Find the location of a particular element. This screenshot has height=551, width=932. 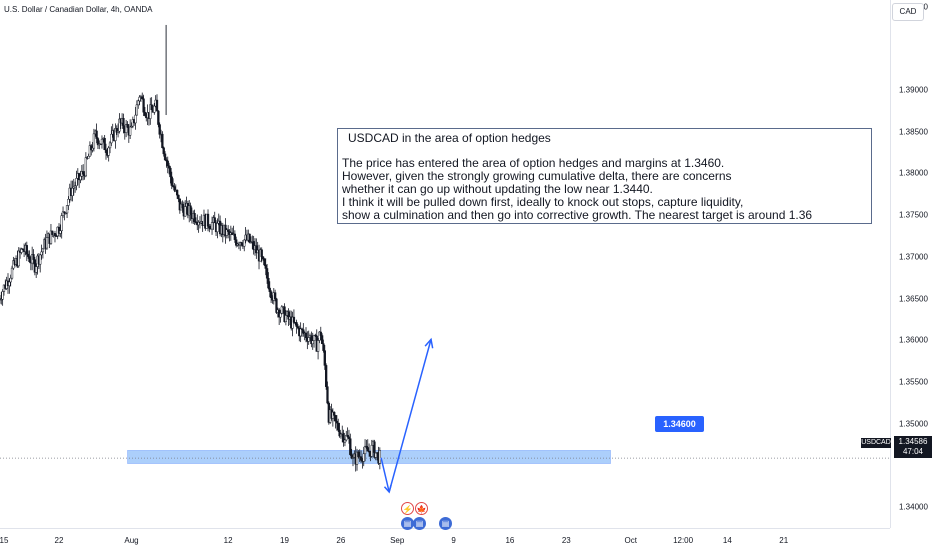

lightning-icon: ⚡ is located at coordinates (407, 508).